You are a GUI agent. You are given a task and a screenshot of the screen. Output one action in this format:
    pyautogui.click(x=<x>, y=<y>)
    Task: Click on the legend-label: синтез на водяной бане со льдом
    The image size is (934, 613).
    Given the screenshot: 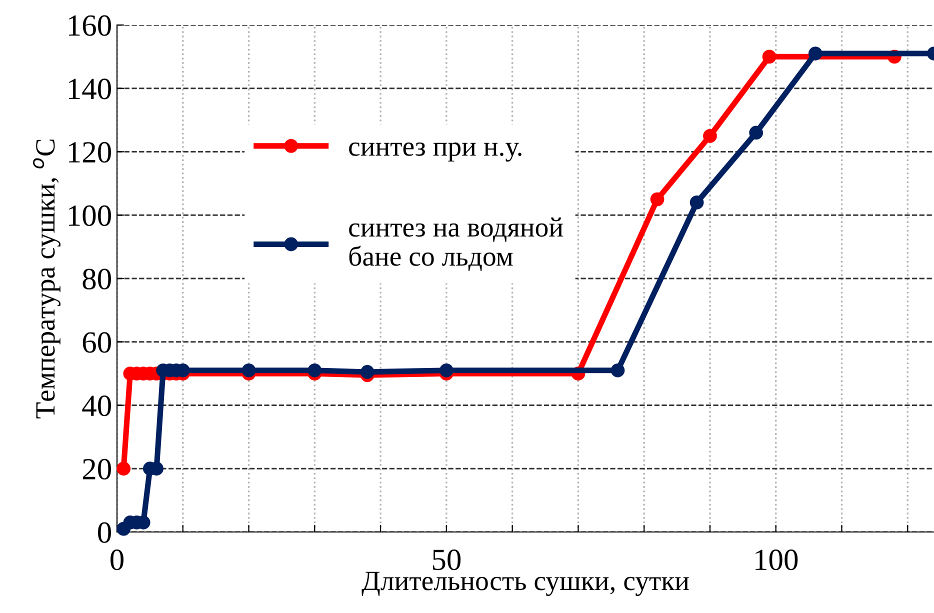 What is the action you would take?
    pyautogui.click(x=456, y=244)
    